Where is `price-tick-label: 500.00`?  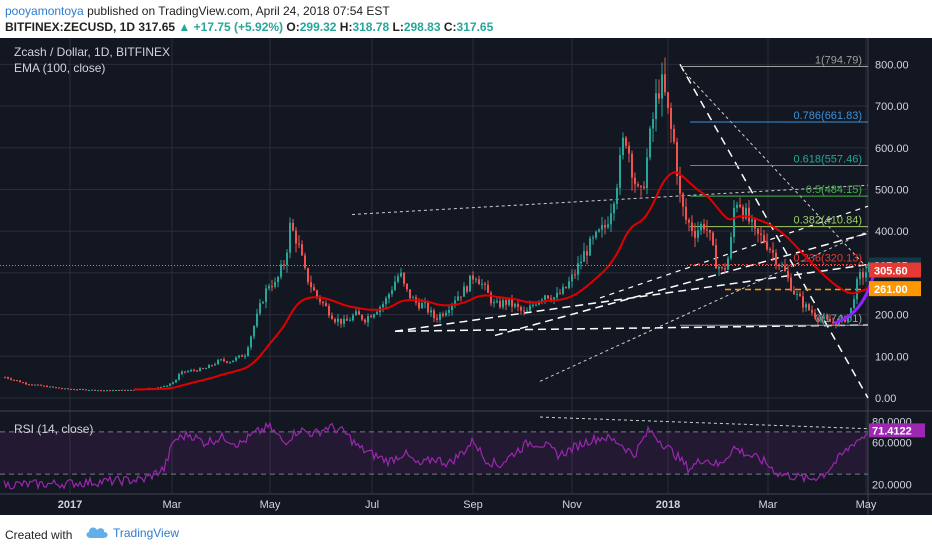
price-tick-label: 500.00 is located at coordinates (892, 190).